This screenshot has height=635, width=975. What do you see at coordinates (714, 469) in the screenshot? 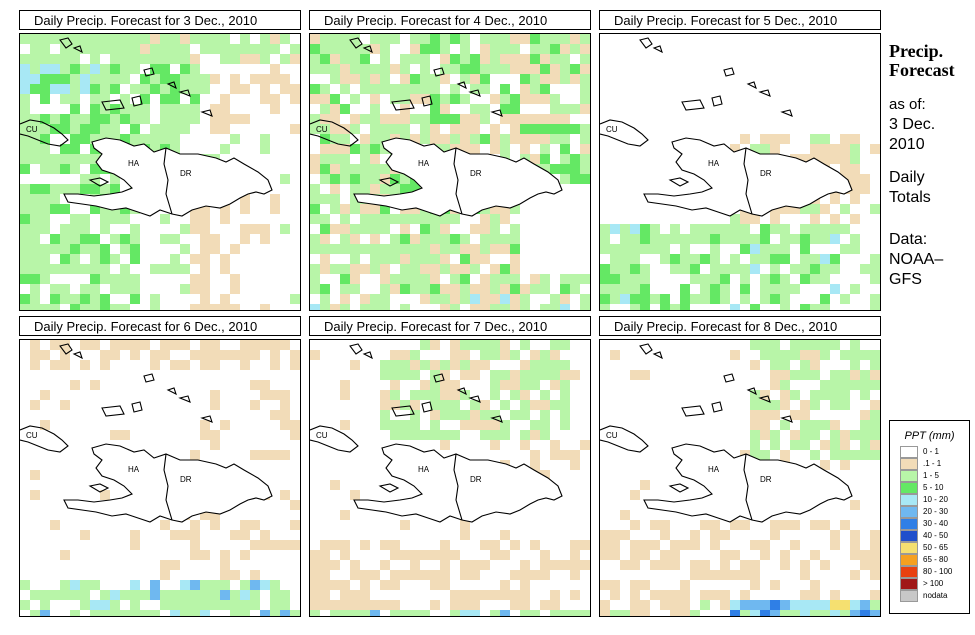
I see `label-haiti: HA` at bounding box center [714, 469].